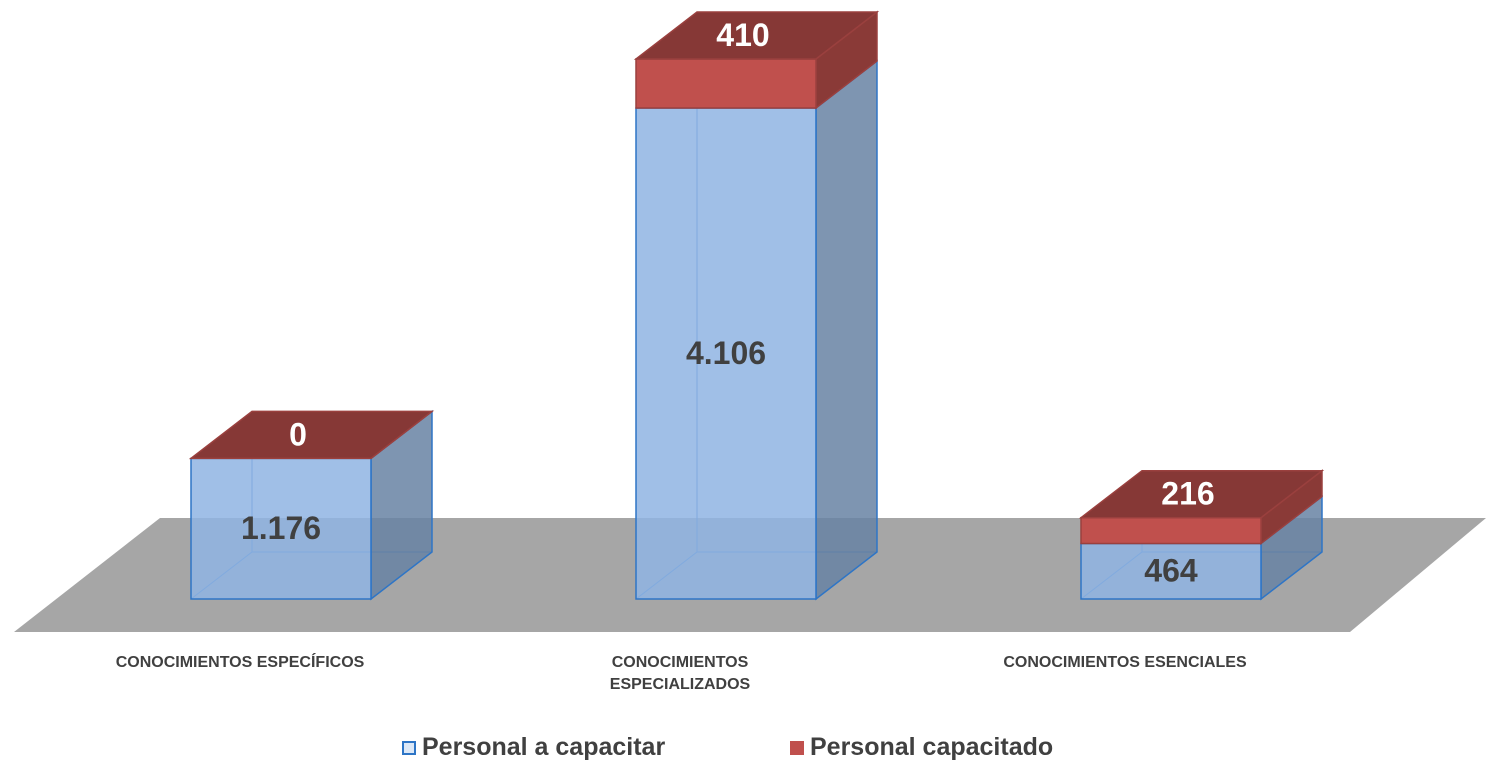 Image resolution: width=1486 pixels, height=765 pixels. Describe the element at coordinates (680, 673) in the screenshot. I see `x-tick-label: CONOCIMIENTOS ESPECIALIZADOS` at that location.